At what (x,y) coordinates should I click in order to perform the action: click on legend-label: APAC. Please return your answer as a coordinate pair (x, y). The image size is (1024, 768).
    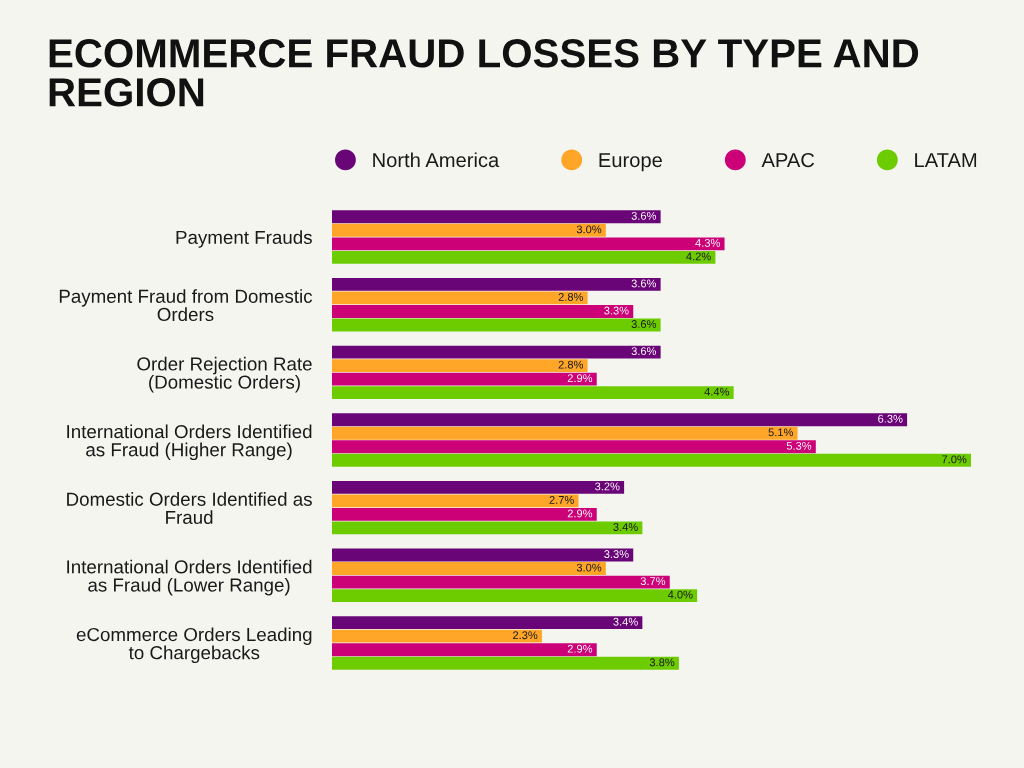
    Looking at the image, I should click on (788, 160).